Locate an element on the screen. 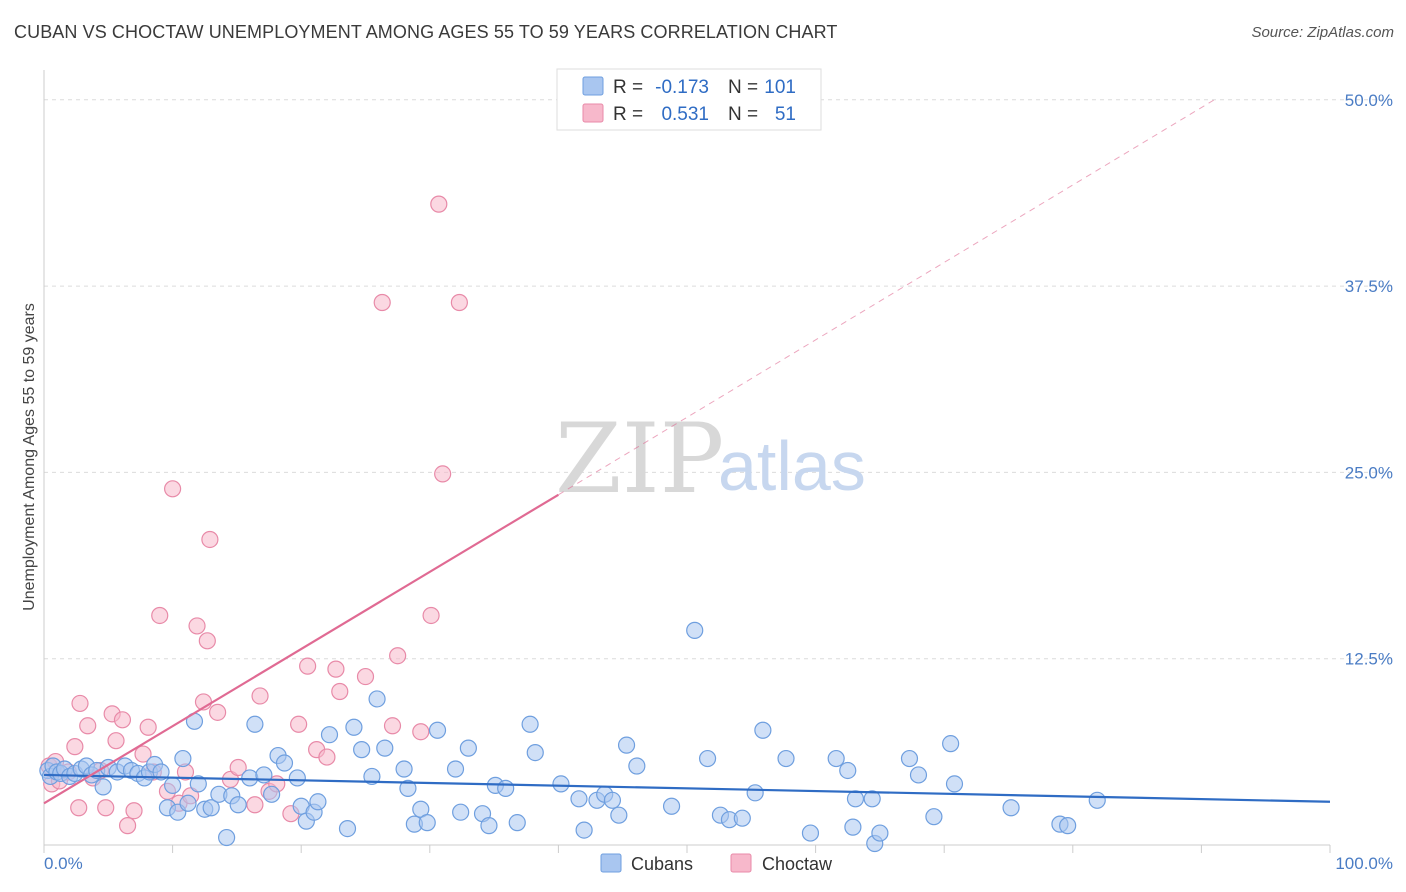  y-axis-label: Unemployment Among Ages 55 to 59 years is located at coordinates (29, 457).